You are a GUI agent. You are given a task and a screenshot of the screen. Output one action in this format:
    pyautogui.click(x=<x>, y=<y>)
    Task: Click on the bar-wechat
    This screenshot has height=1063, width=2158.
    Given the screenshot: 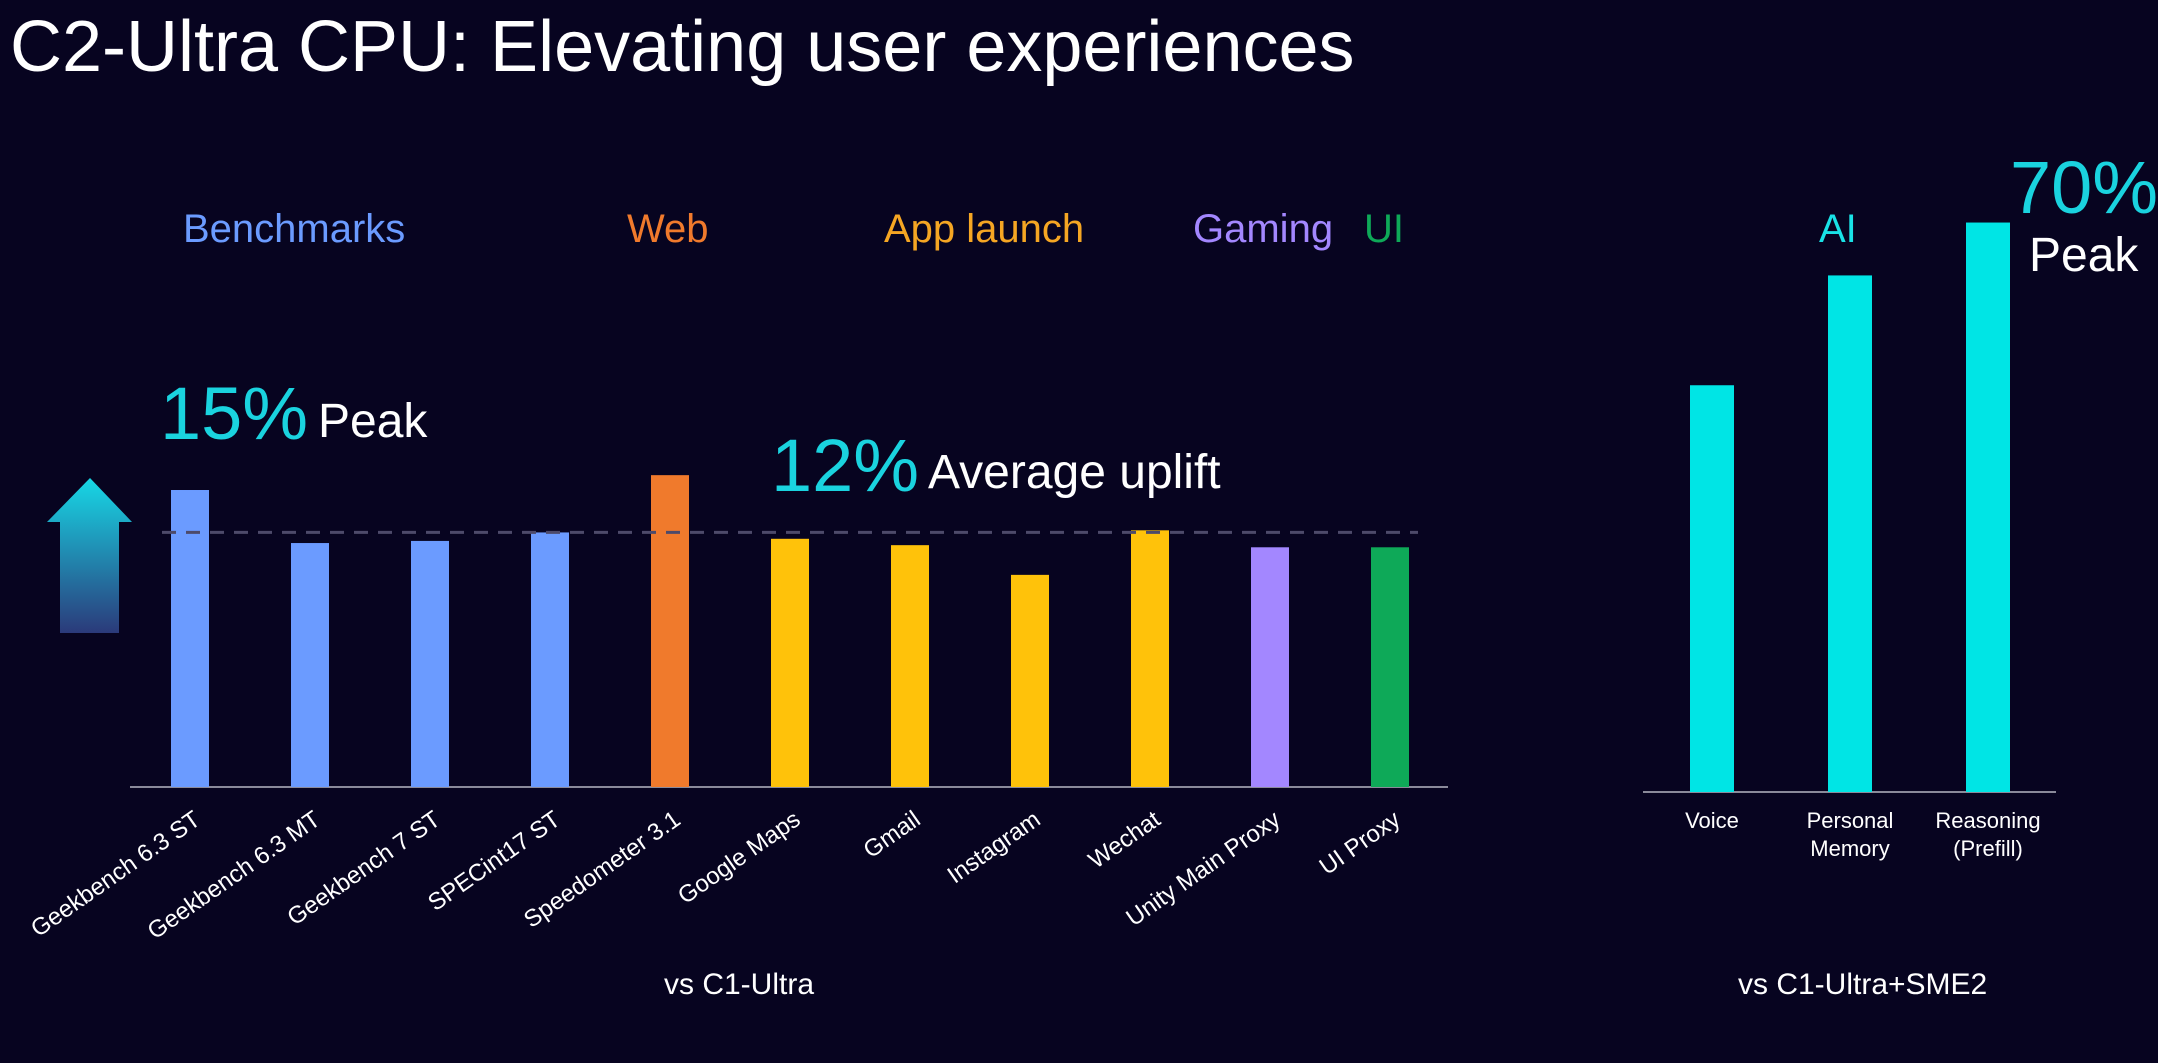 What is the action you would take?
    pyautogui.click(x=1150, y=658)
    